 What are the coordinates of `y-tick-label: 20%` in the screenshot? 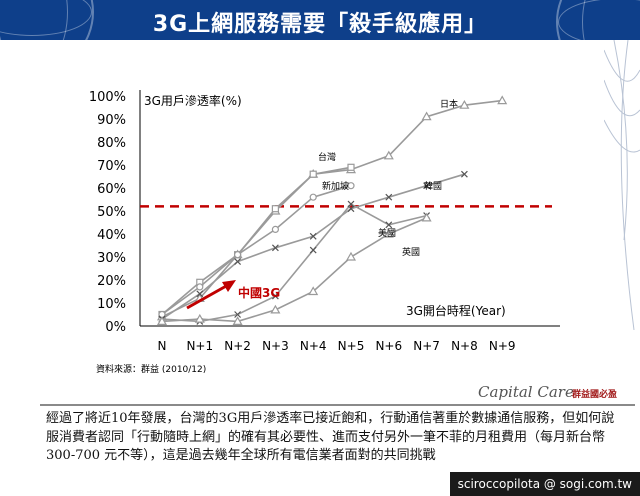 It's located at (111, 281).